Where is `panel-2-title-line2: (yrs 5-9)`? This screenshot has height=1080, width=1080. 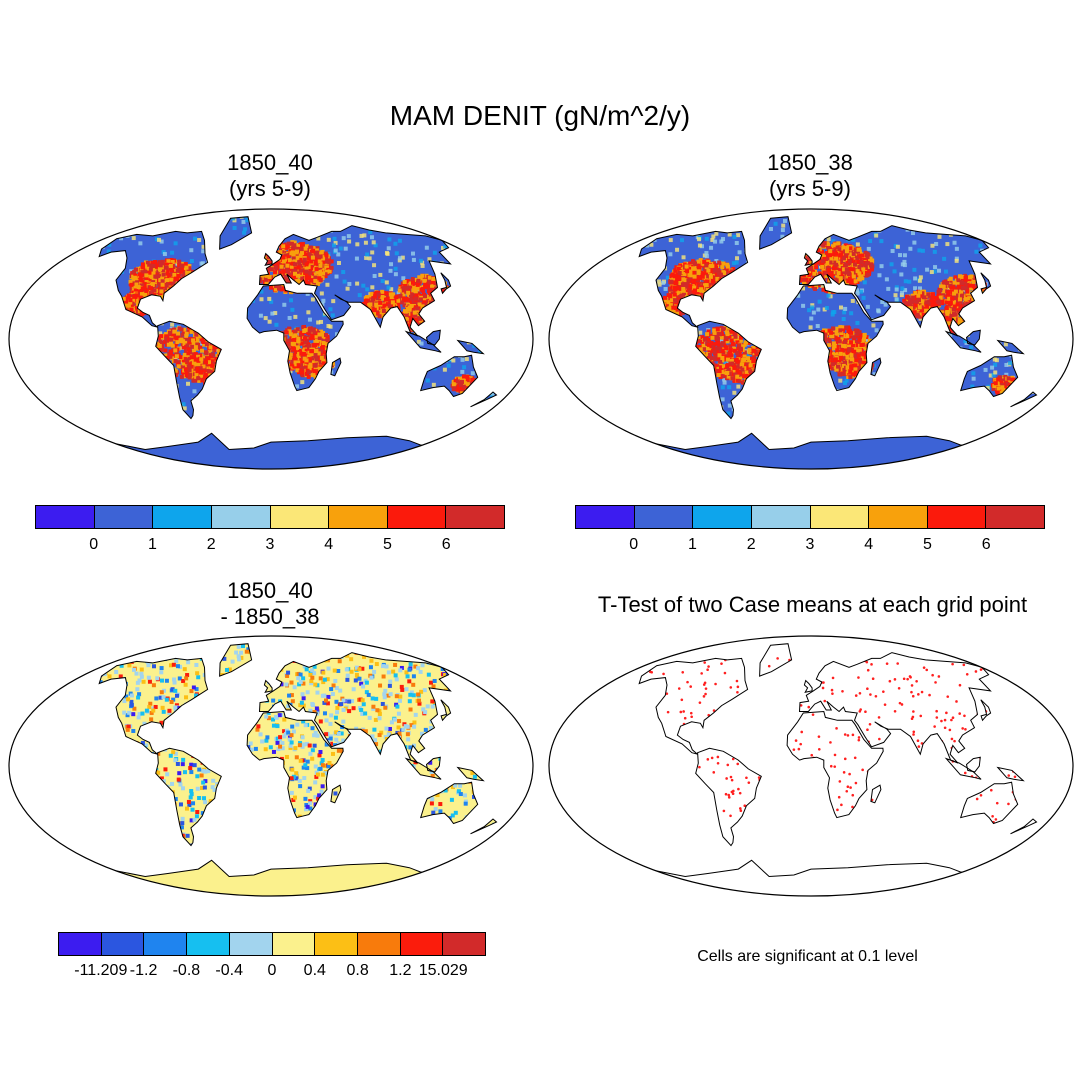
panel-2-title-line2: (yrs 5-9) is located at coordinates (810, 188).